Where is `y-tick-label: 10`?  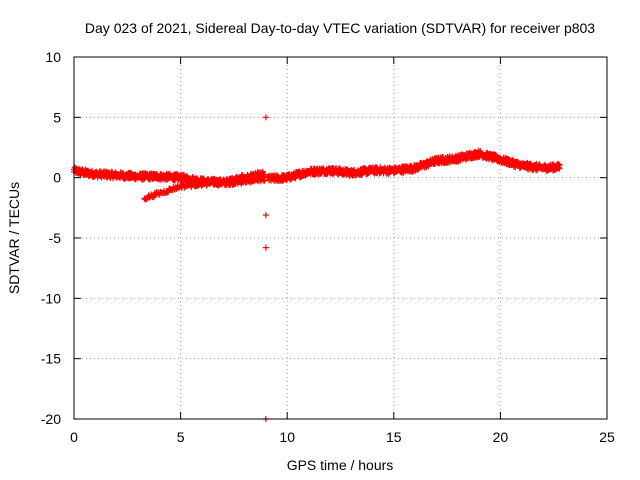
y-tick-label: 10 is located at coordinates (53, 57).